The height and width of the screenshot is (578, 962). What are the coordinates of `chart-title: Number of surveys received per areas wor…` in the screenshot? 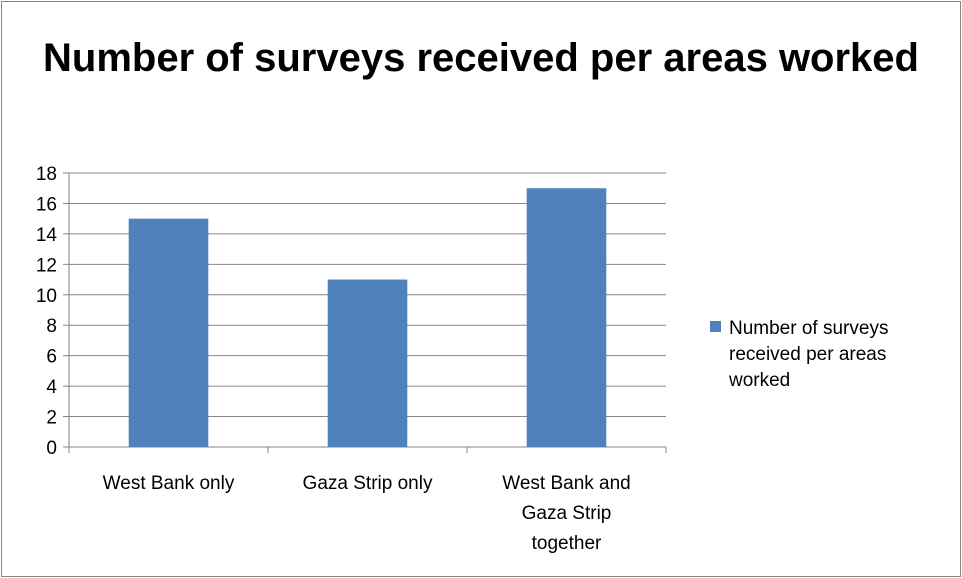 It's located at (481, 58).